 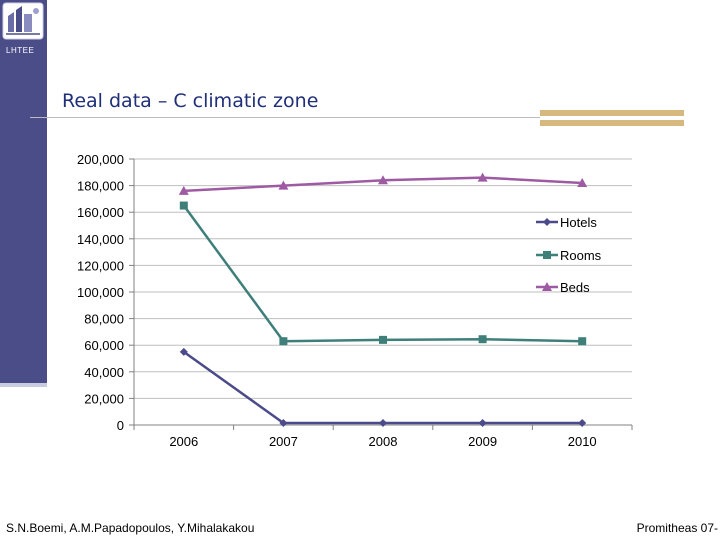 What do you see at coordinates (104, 372) in the screenshot?
I see `y-tick-label: 40,000` at bounding box center [104, 372].